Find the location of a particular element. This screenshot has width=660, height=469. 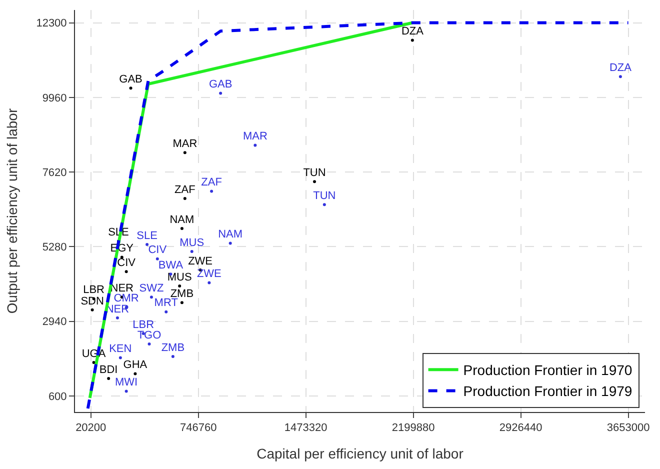

y-tick-label: 600 is located at coordinates (57, 396).